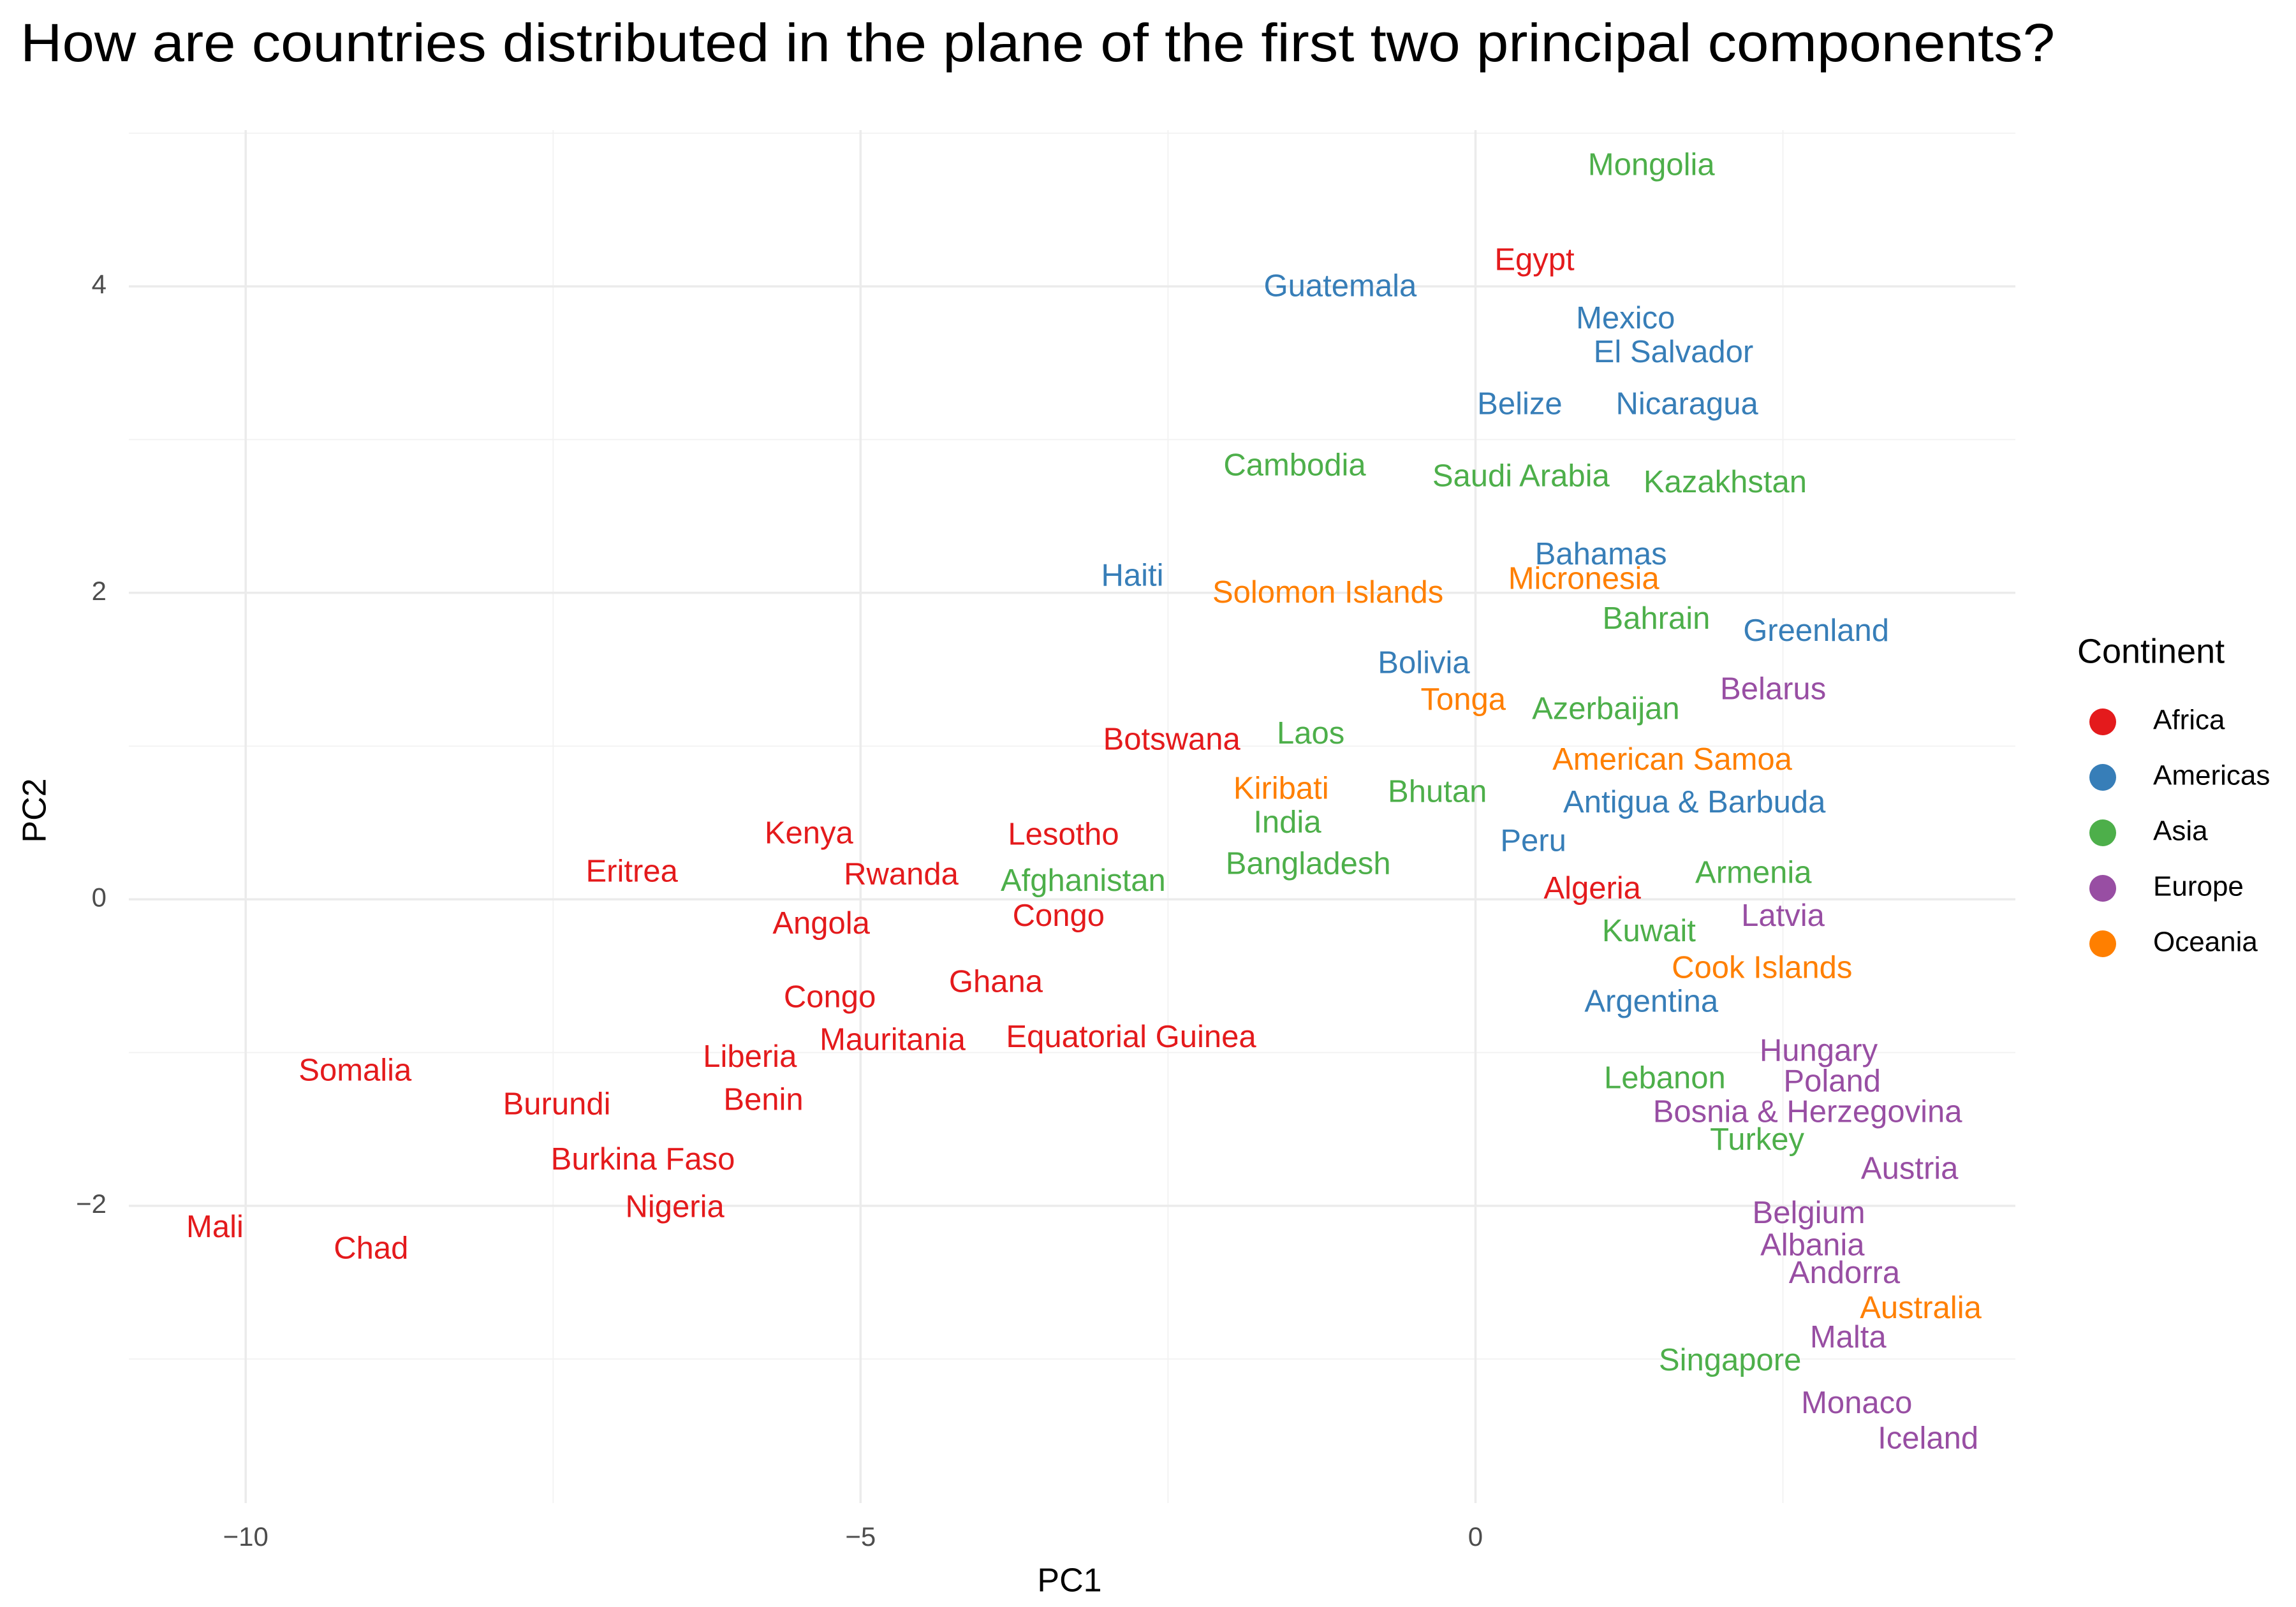  What do you see at coordinates (1592, 888) in the screenshot?
I see `point-label: Algeria` at bounding box center [1592, 888].